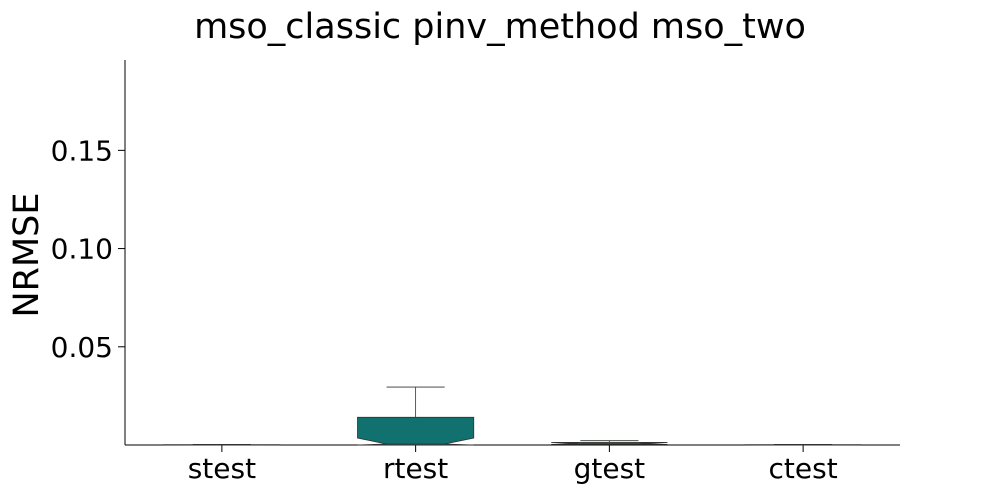  Describe the element at coordinates (500, 27) in the screenshot. I see `chart-title: mso_classic pinv_method mso_two` at that location.